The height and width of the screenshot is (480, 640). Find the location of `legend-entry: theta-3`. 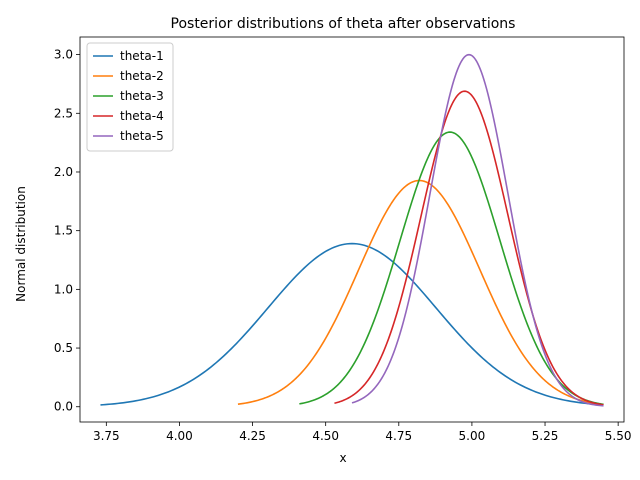

legend-entry: theta-3 is located at coordinates (142, 96).